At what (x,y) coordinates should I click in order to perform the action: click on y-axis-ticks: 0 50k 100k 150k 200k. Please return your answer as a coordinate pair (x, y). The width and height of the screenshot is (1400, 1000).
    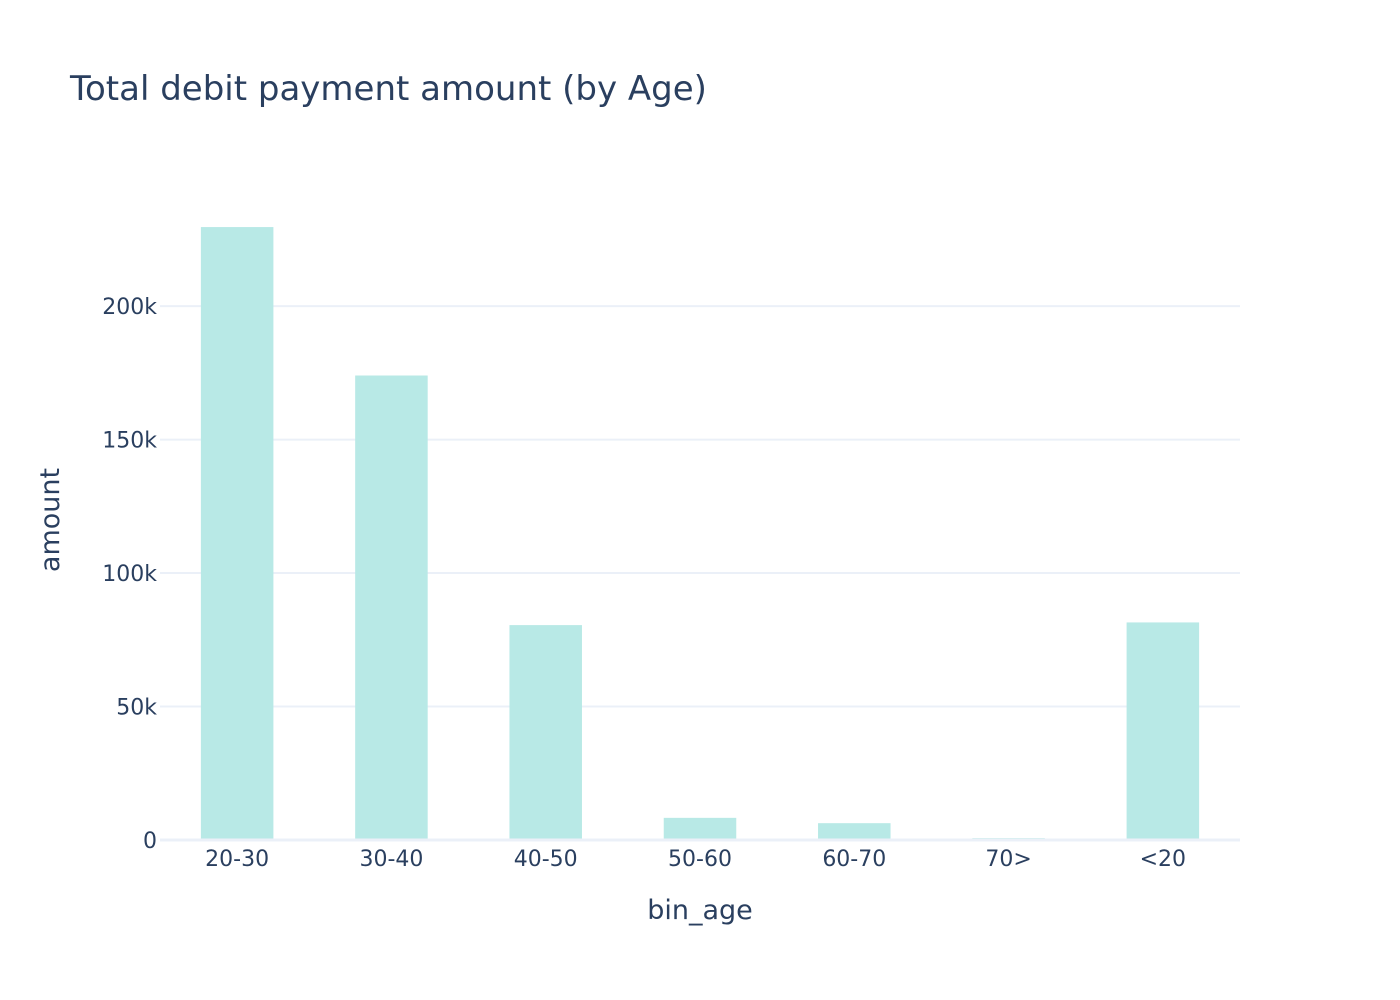
    Looking at the image, I should click on (129, 574).